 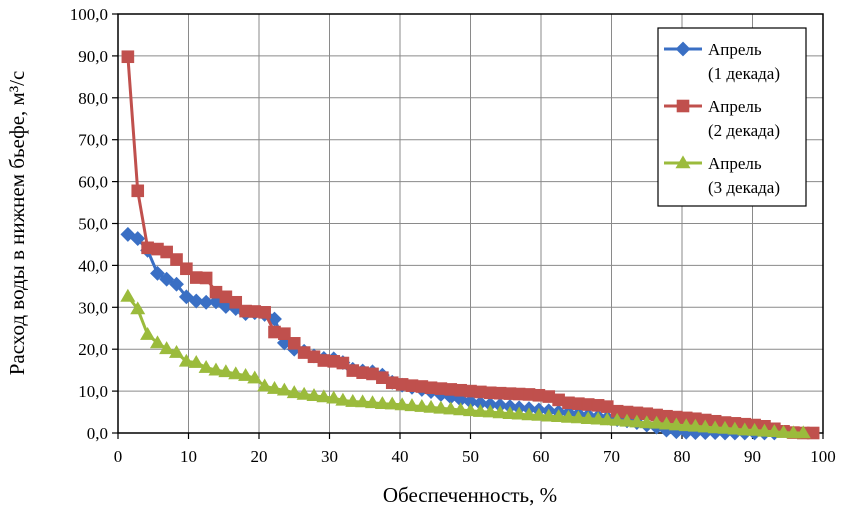 What do you see at coordinates (93, 98) in the screenshot?
I see `y-tick-label: 80,0` at bounding box center [93, 98].